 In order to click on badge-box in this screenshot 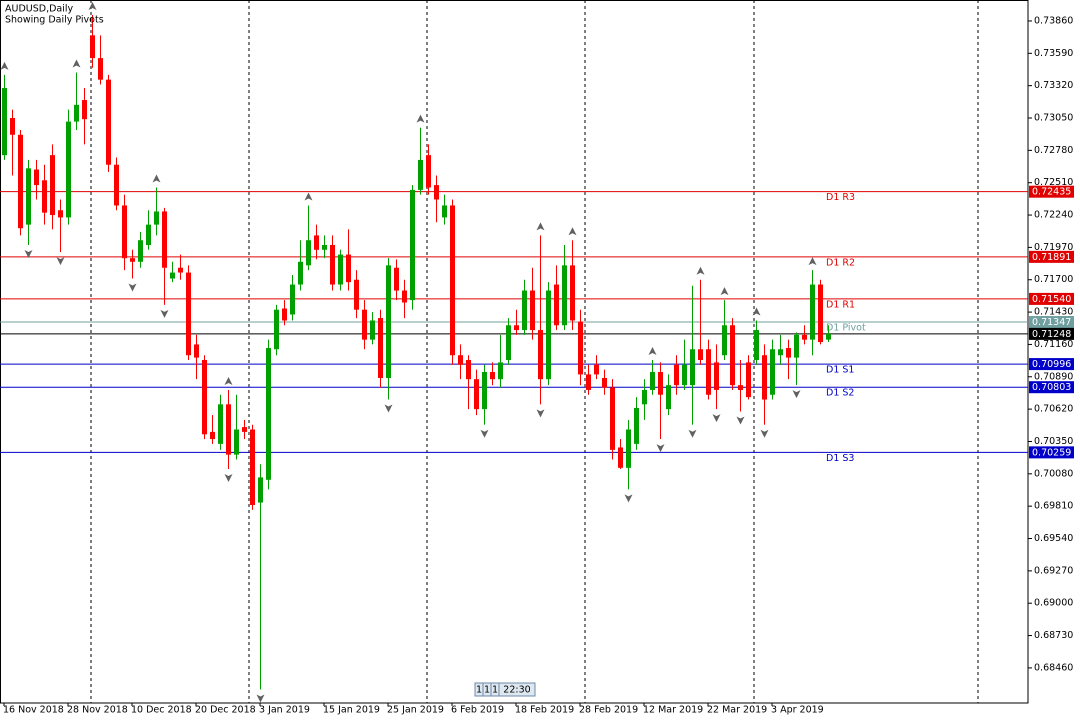, I will do `click(517, 689)`.